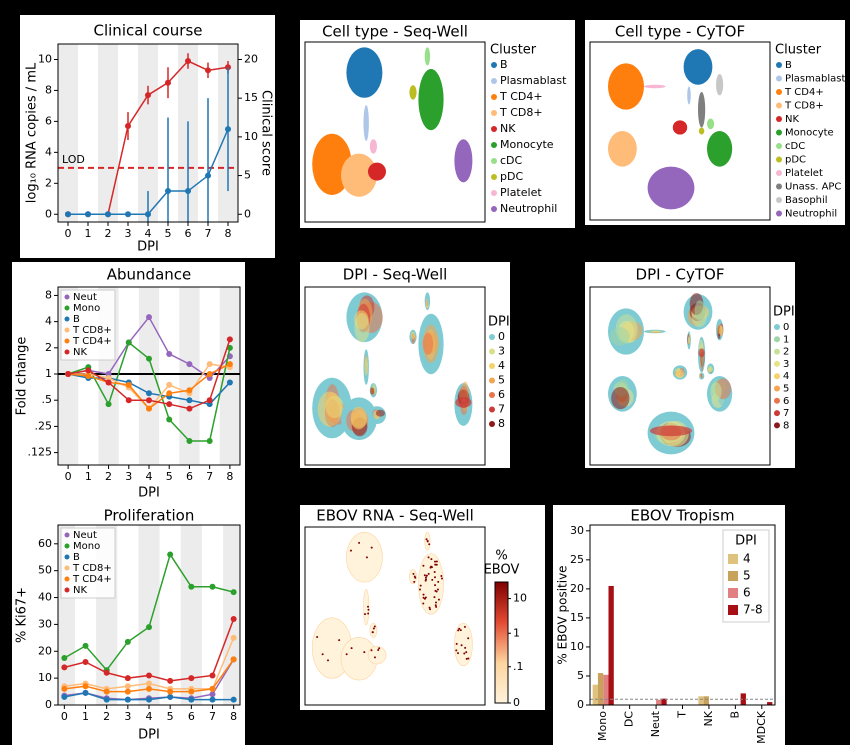 The height and width of the screenshot is (745, 850). What do you see at coordinates (395, 275) in the screenshot?
I see `panel-title: DPI - Seq-Well` at bounding box center [395, 275].